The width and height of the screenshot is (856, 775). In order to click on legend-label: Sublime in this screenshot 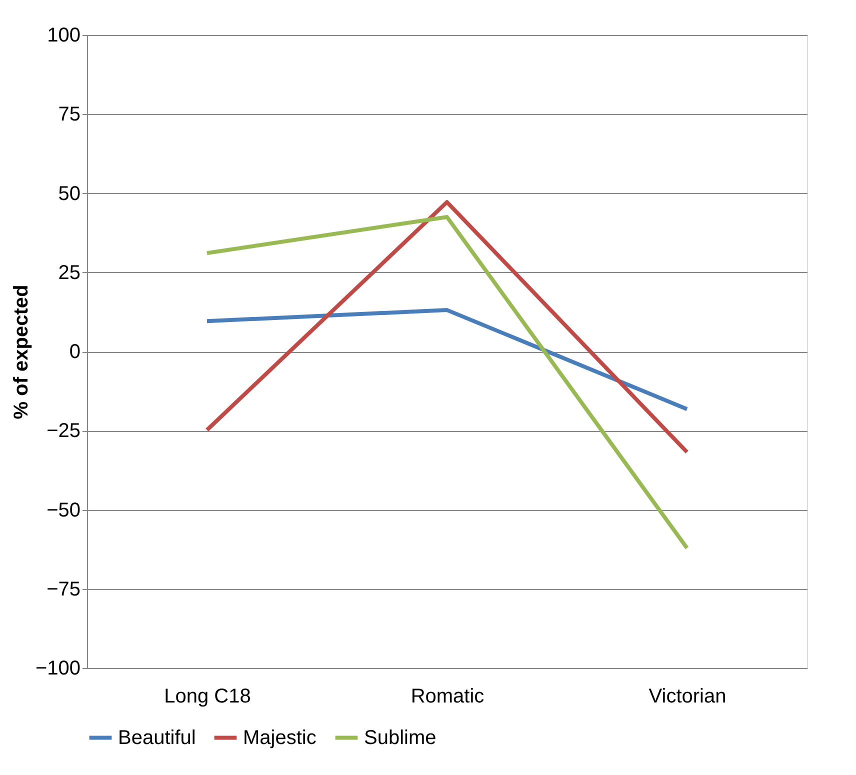, I will do `click(400, 737)`.